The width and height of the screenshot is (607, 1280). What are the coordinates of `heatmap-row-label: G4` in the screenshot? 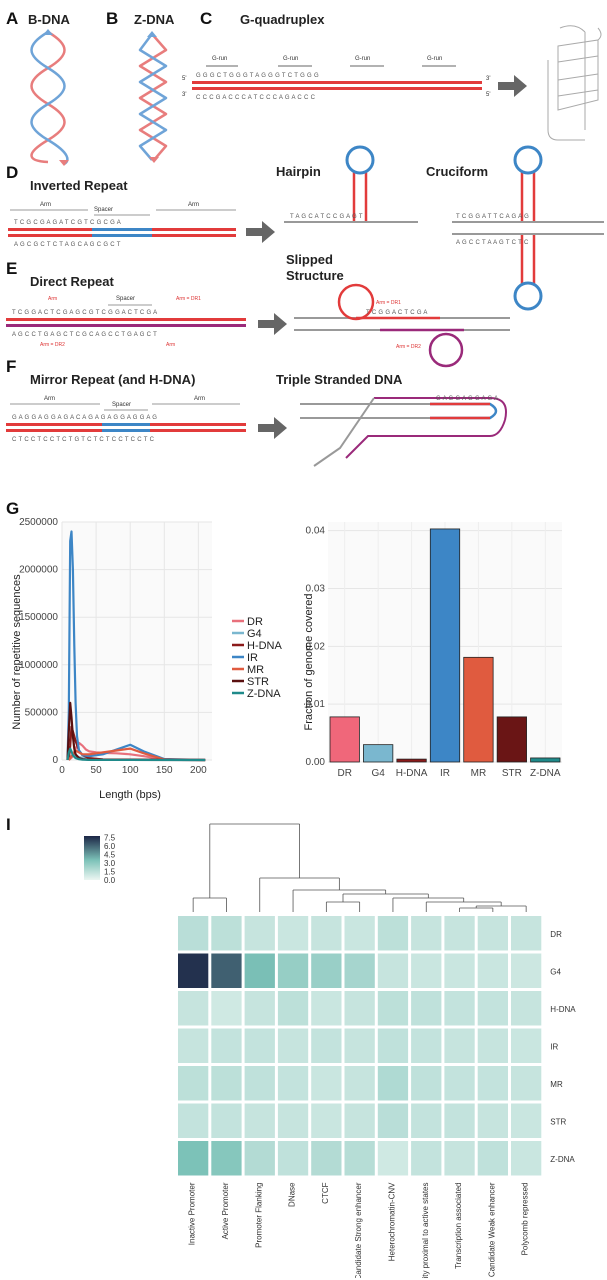 It's located at (555, 971).